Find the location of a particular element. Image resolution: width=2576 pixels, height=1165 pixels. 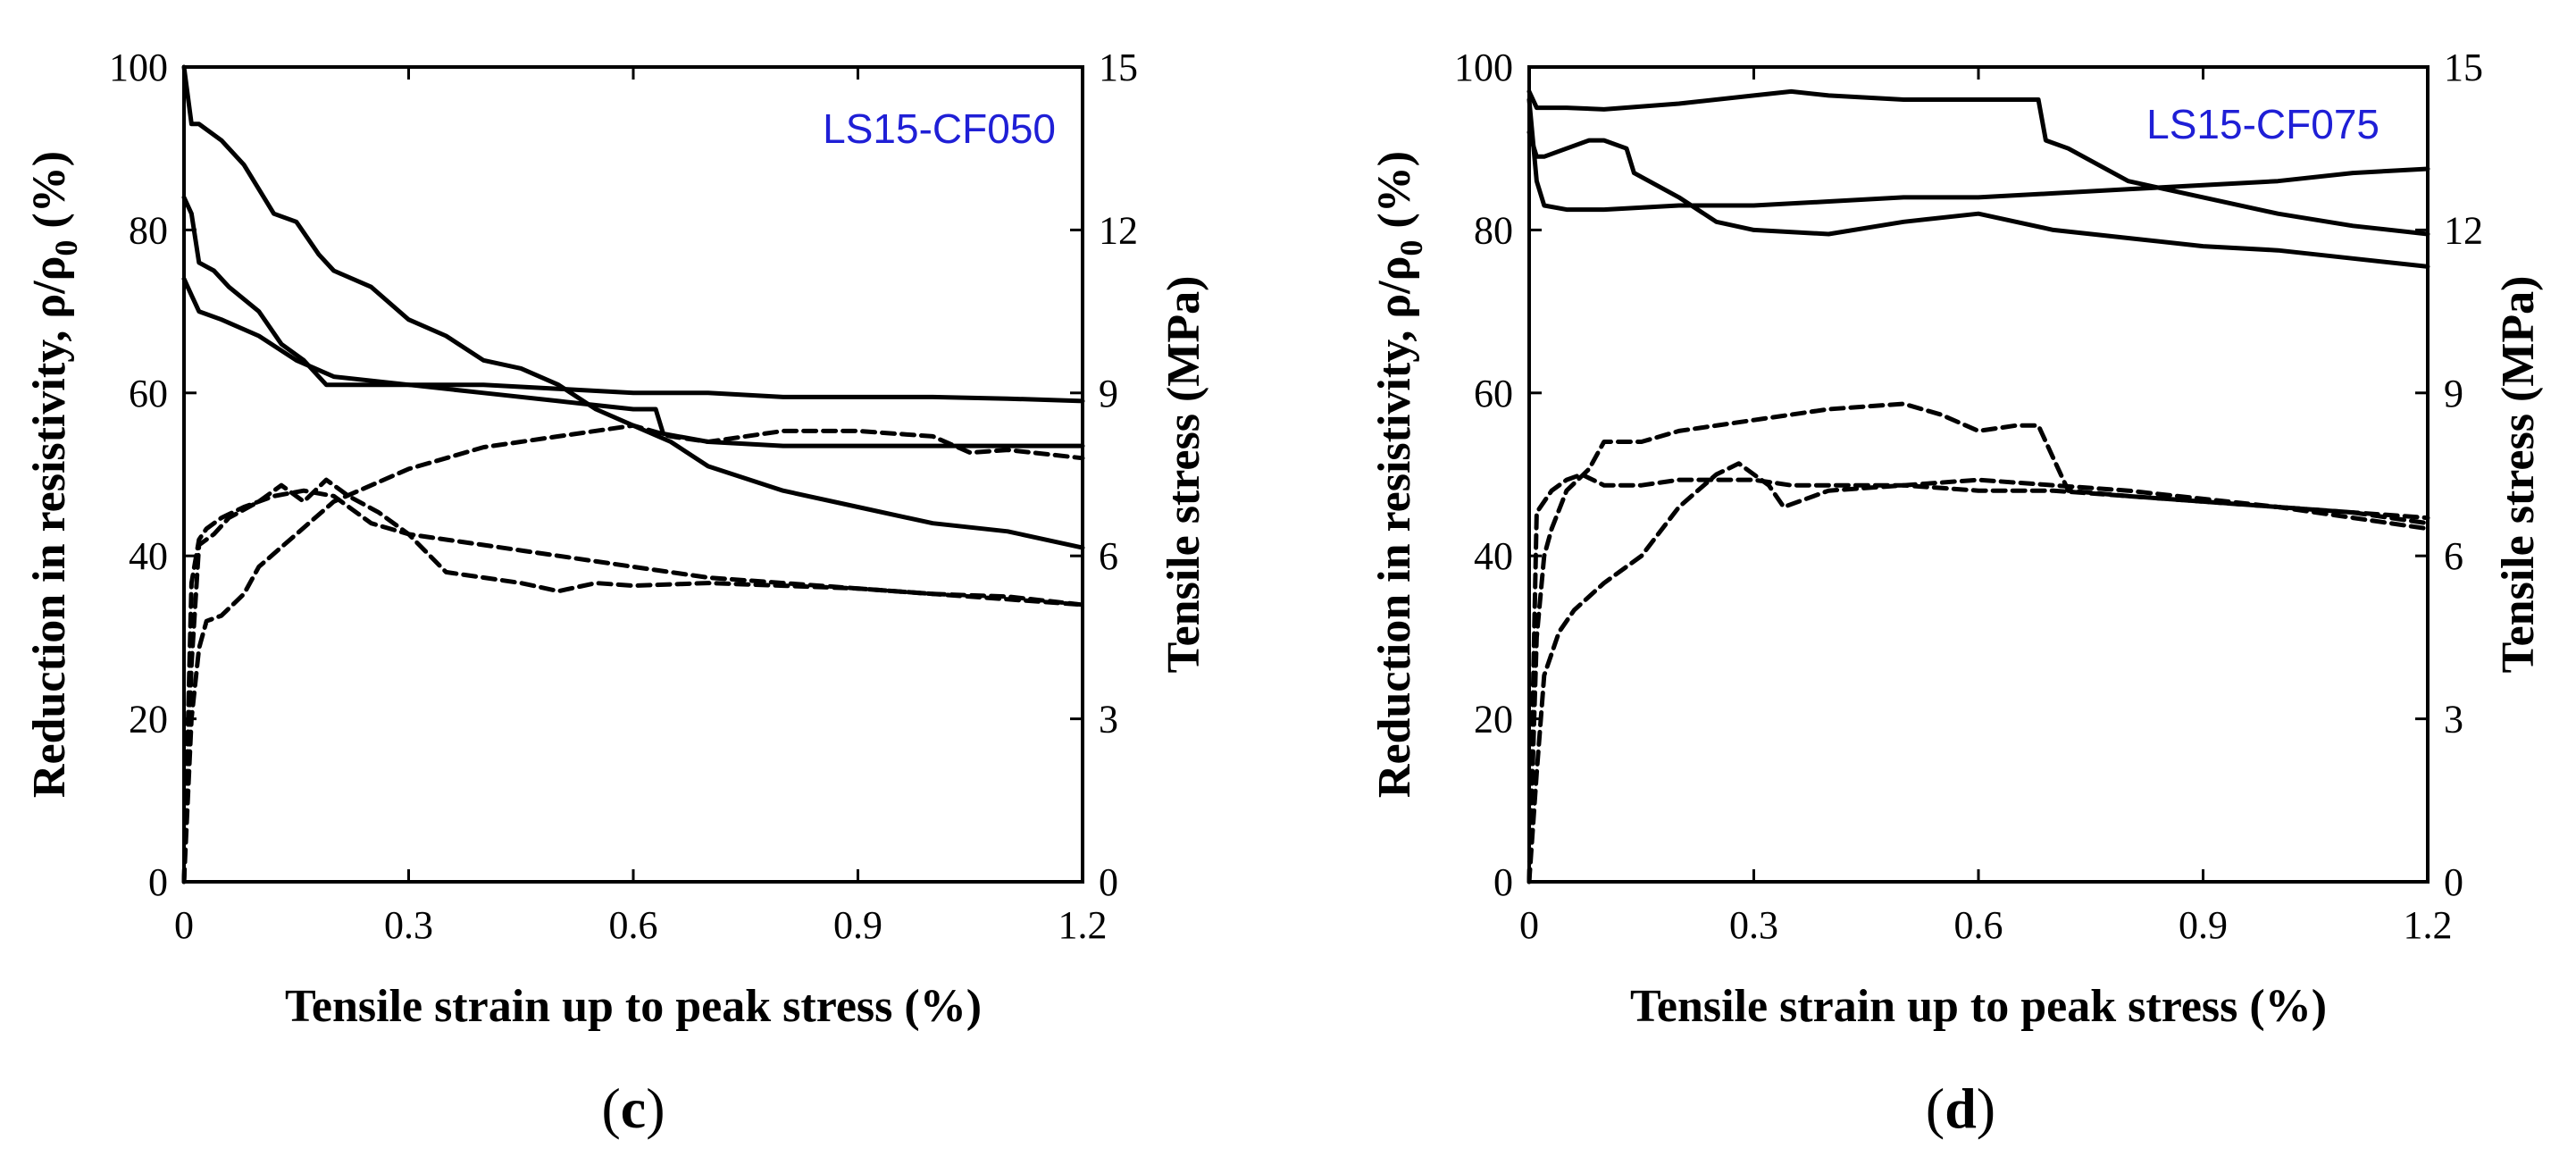

panel-caption-letter: d is located at coordinates (1961, 1108).